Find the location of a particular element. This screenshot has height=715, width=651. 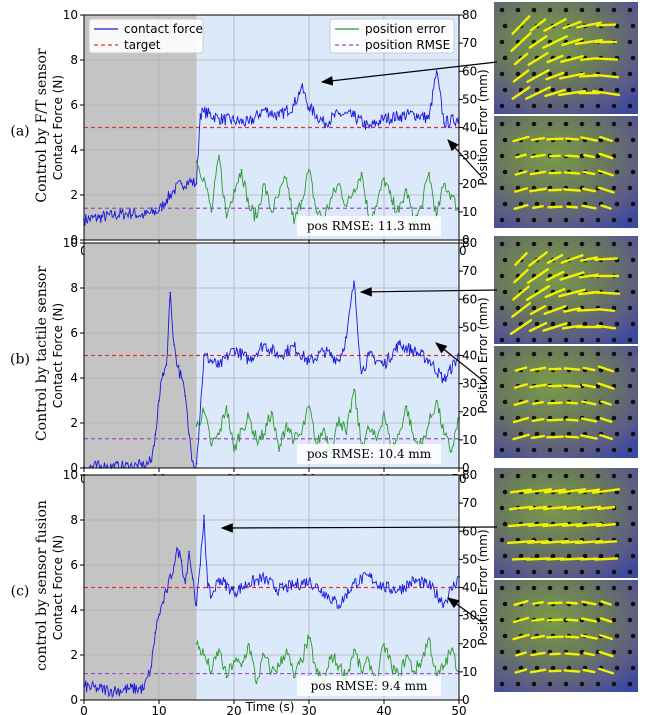

y-right-tick-label: 30 is located at coordinates (469, 156).